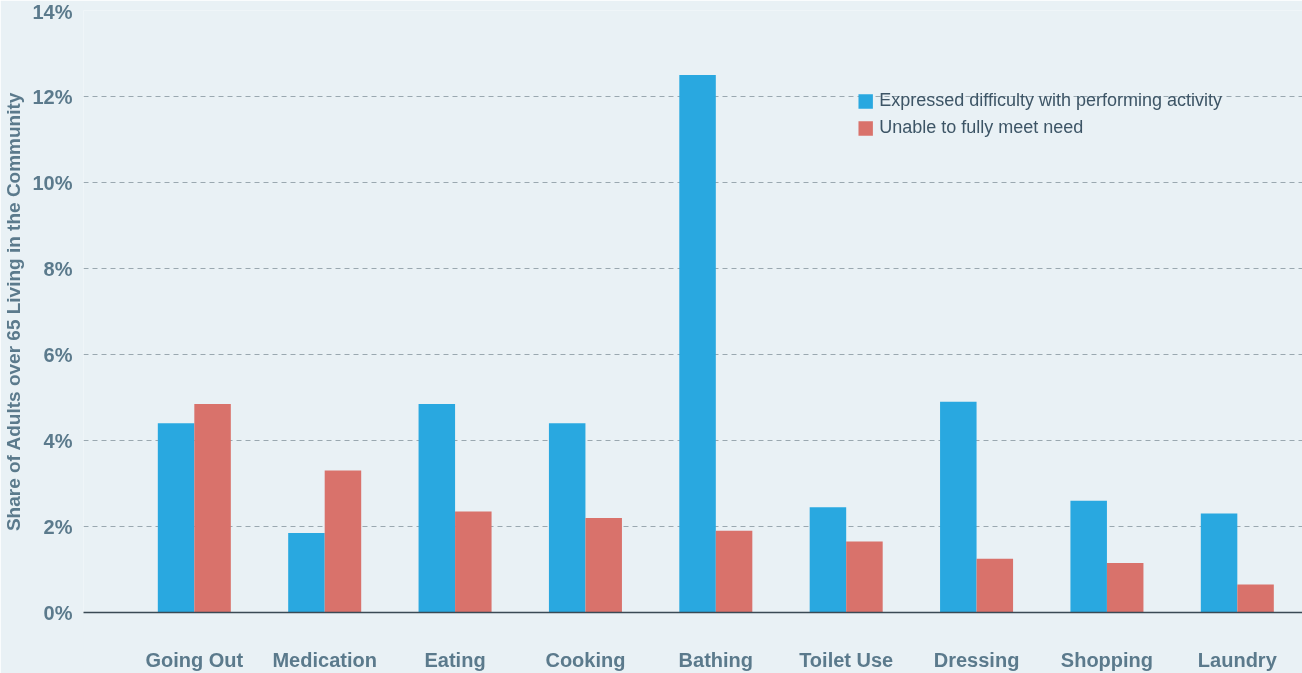  What do you see at coordinates (52, 11) in the screenshot?
I see `y-tick-label: 14%` at bounding box center [52, 11].